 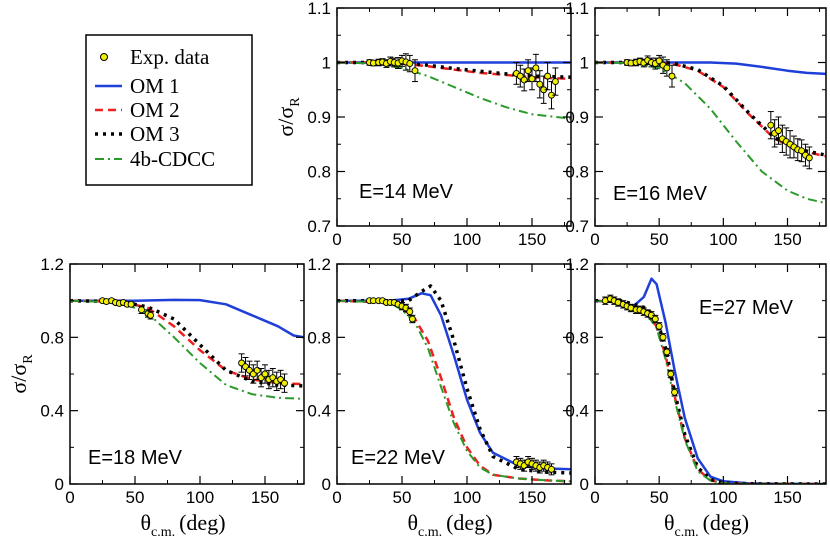 I want to click on curves, so click(x=710, y=132).